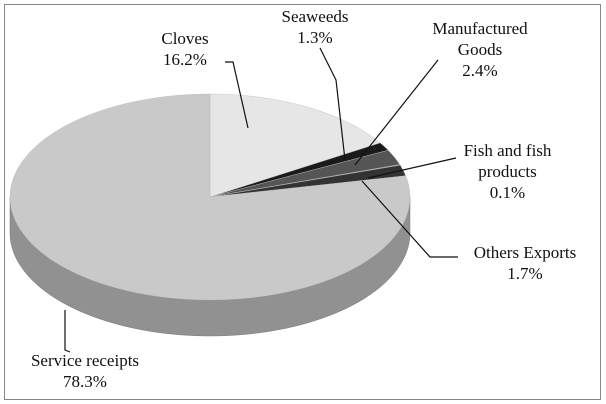 This screenshot has width=606, height=404. I want to click on slice-label: Cloves 16.2%, so click(185, 49).